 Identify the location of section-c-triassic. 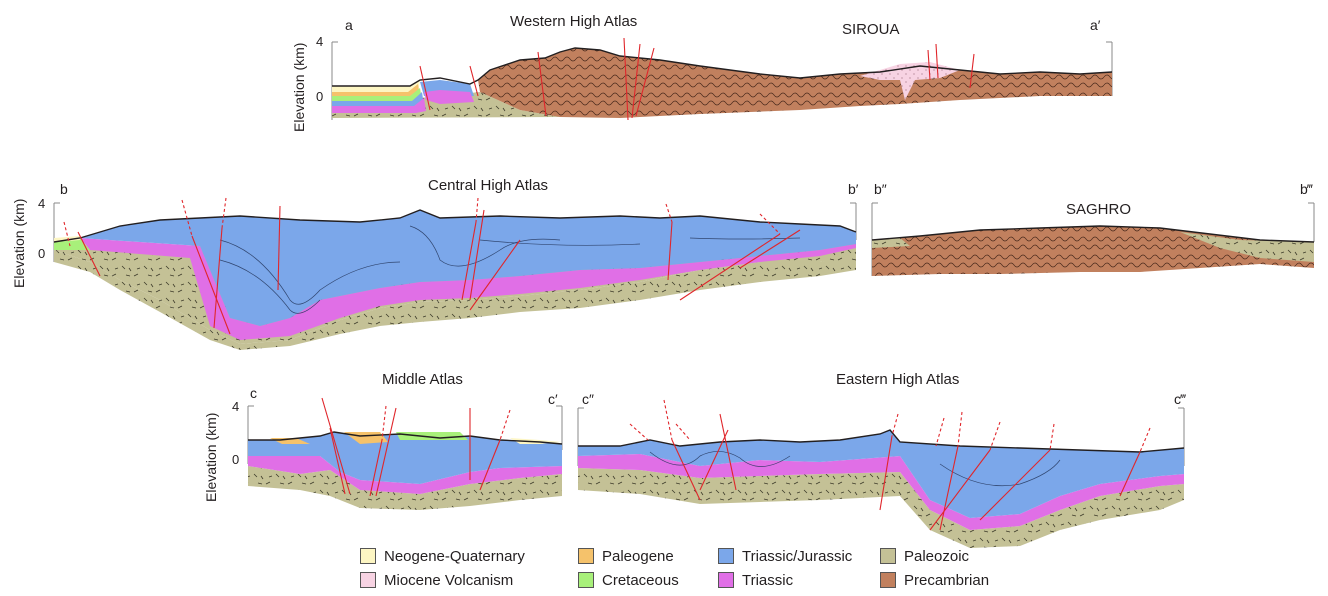
(405, 475).